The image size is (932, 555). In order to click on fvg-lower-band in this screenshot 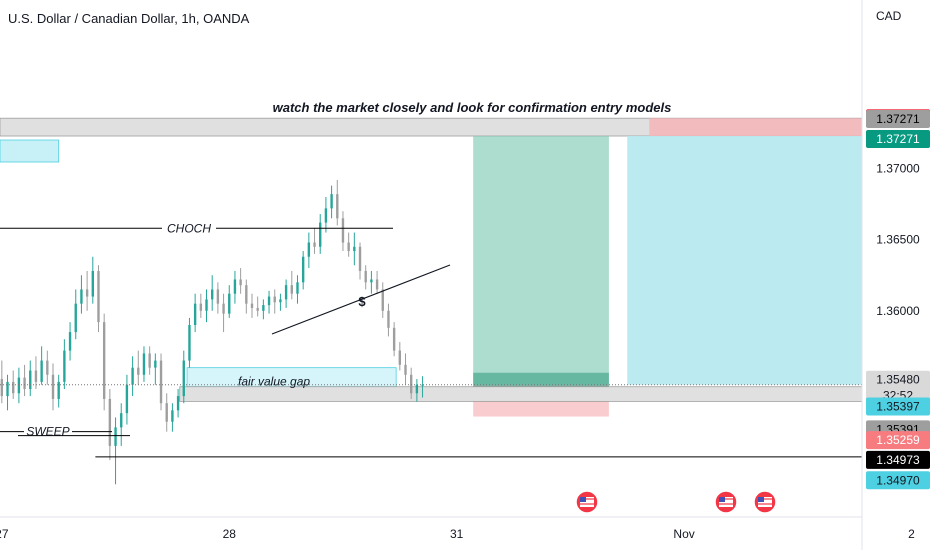, I will do `click(521, 394)`.